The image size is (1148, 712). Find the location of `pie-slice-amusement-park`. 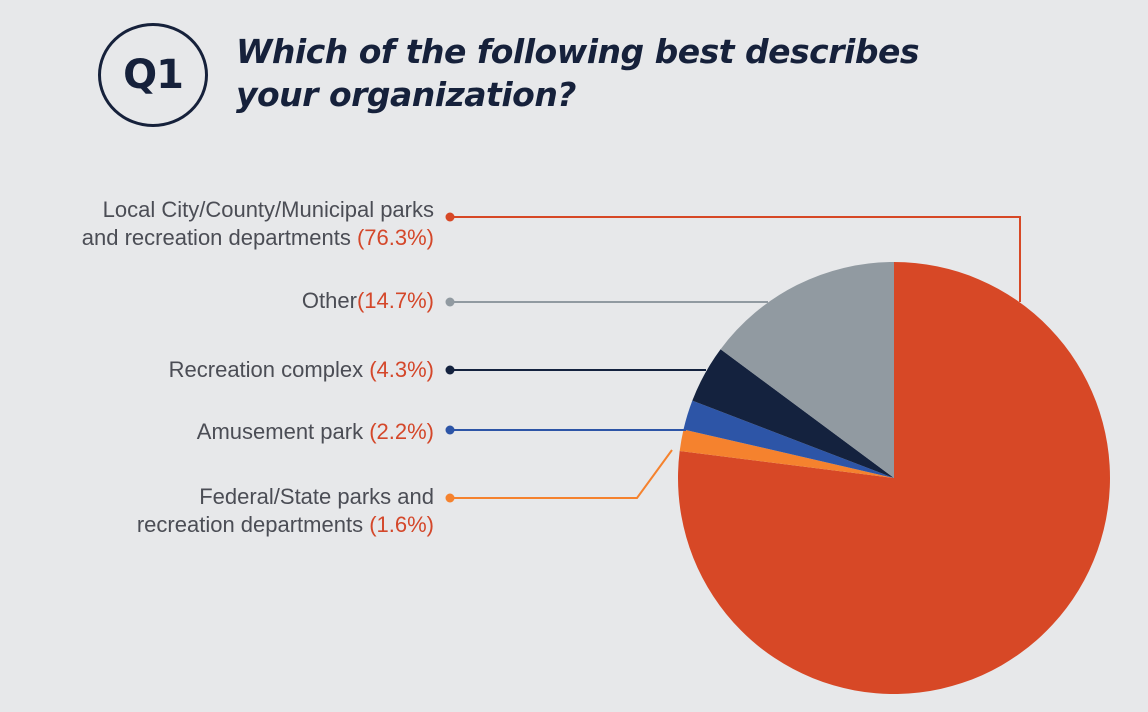

pie-slice-amusement-park is located at coordinates (788, 439).